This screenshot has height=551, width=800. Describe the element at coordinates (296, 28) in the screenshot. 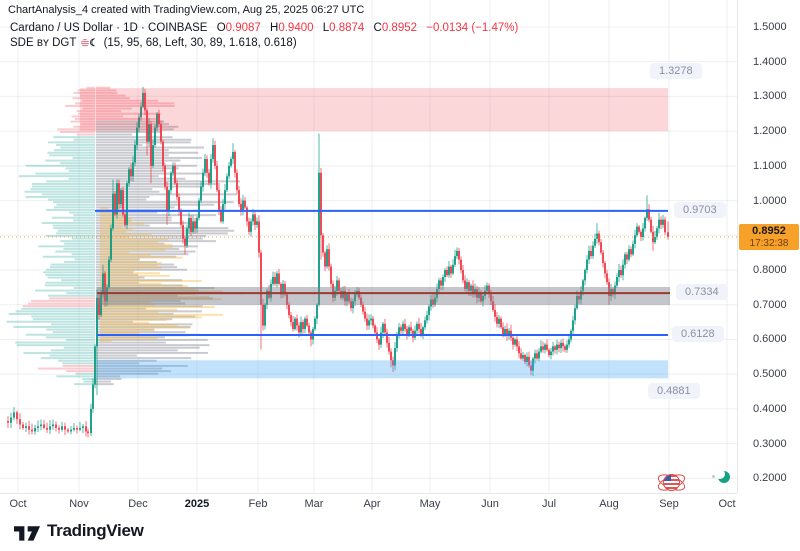

I see `high-value: 0.9400` at that location.